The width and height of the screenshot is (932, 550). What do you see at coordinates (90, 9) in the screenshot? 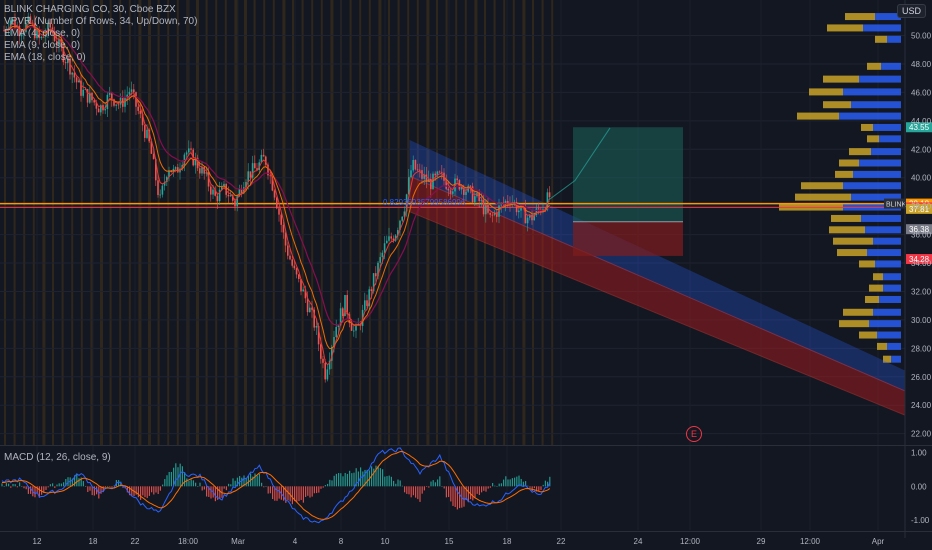
I see `symbol-title: BLINK CHARGING CO, 30, Cboe BZX` at bounding box center [90, 9].